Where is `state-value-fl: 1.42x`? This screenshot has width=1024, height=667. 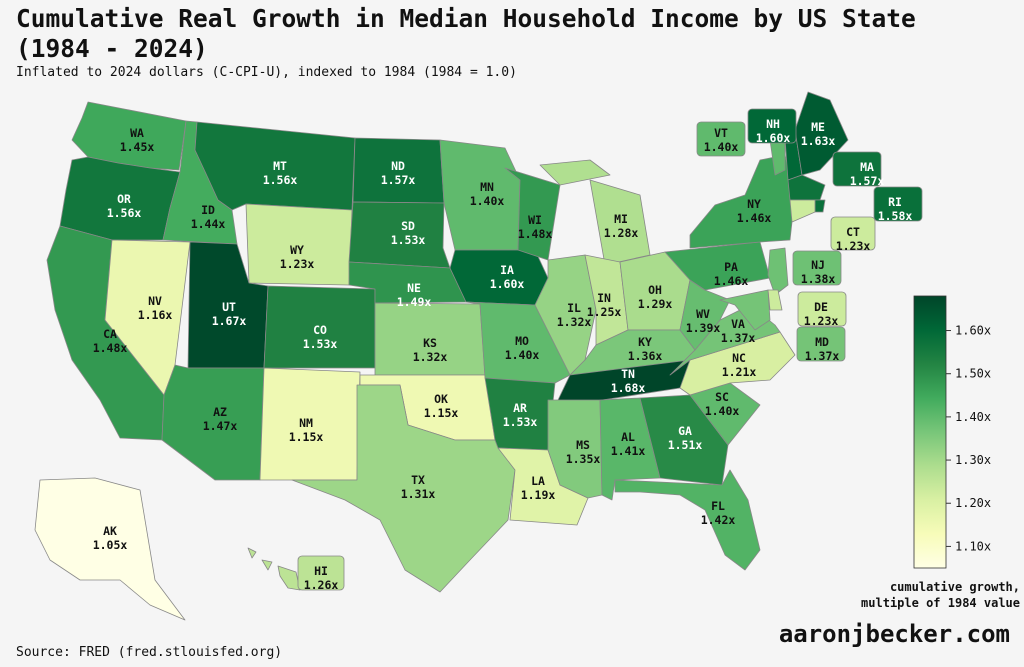 state-value-fl: 1.42x is located at coordinates (718, 520).